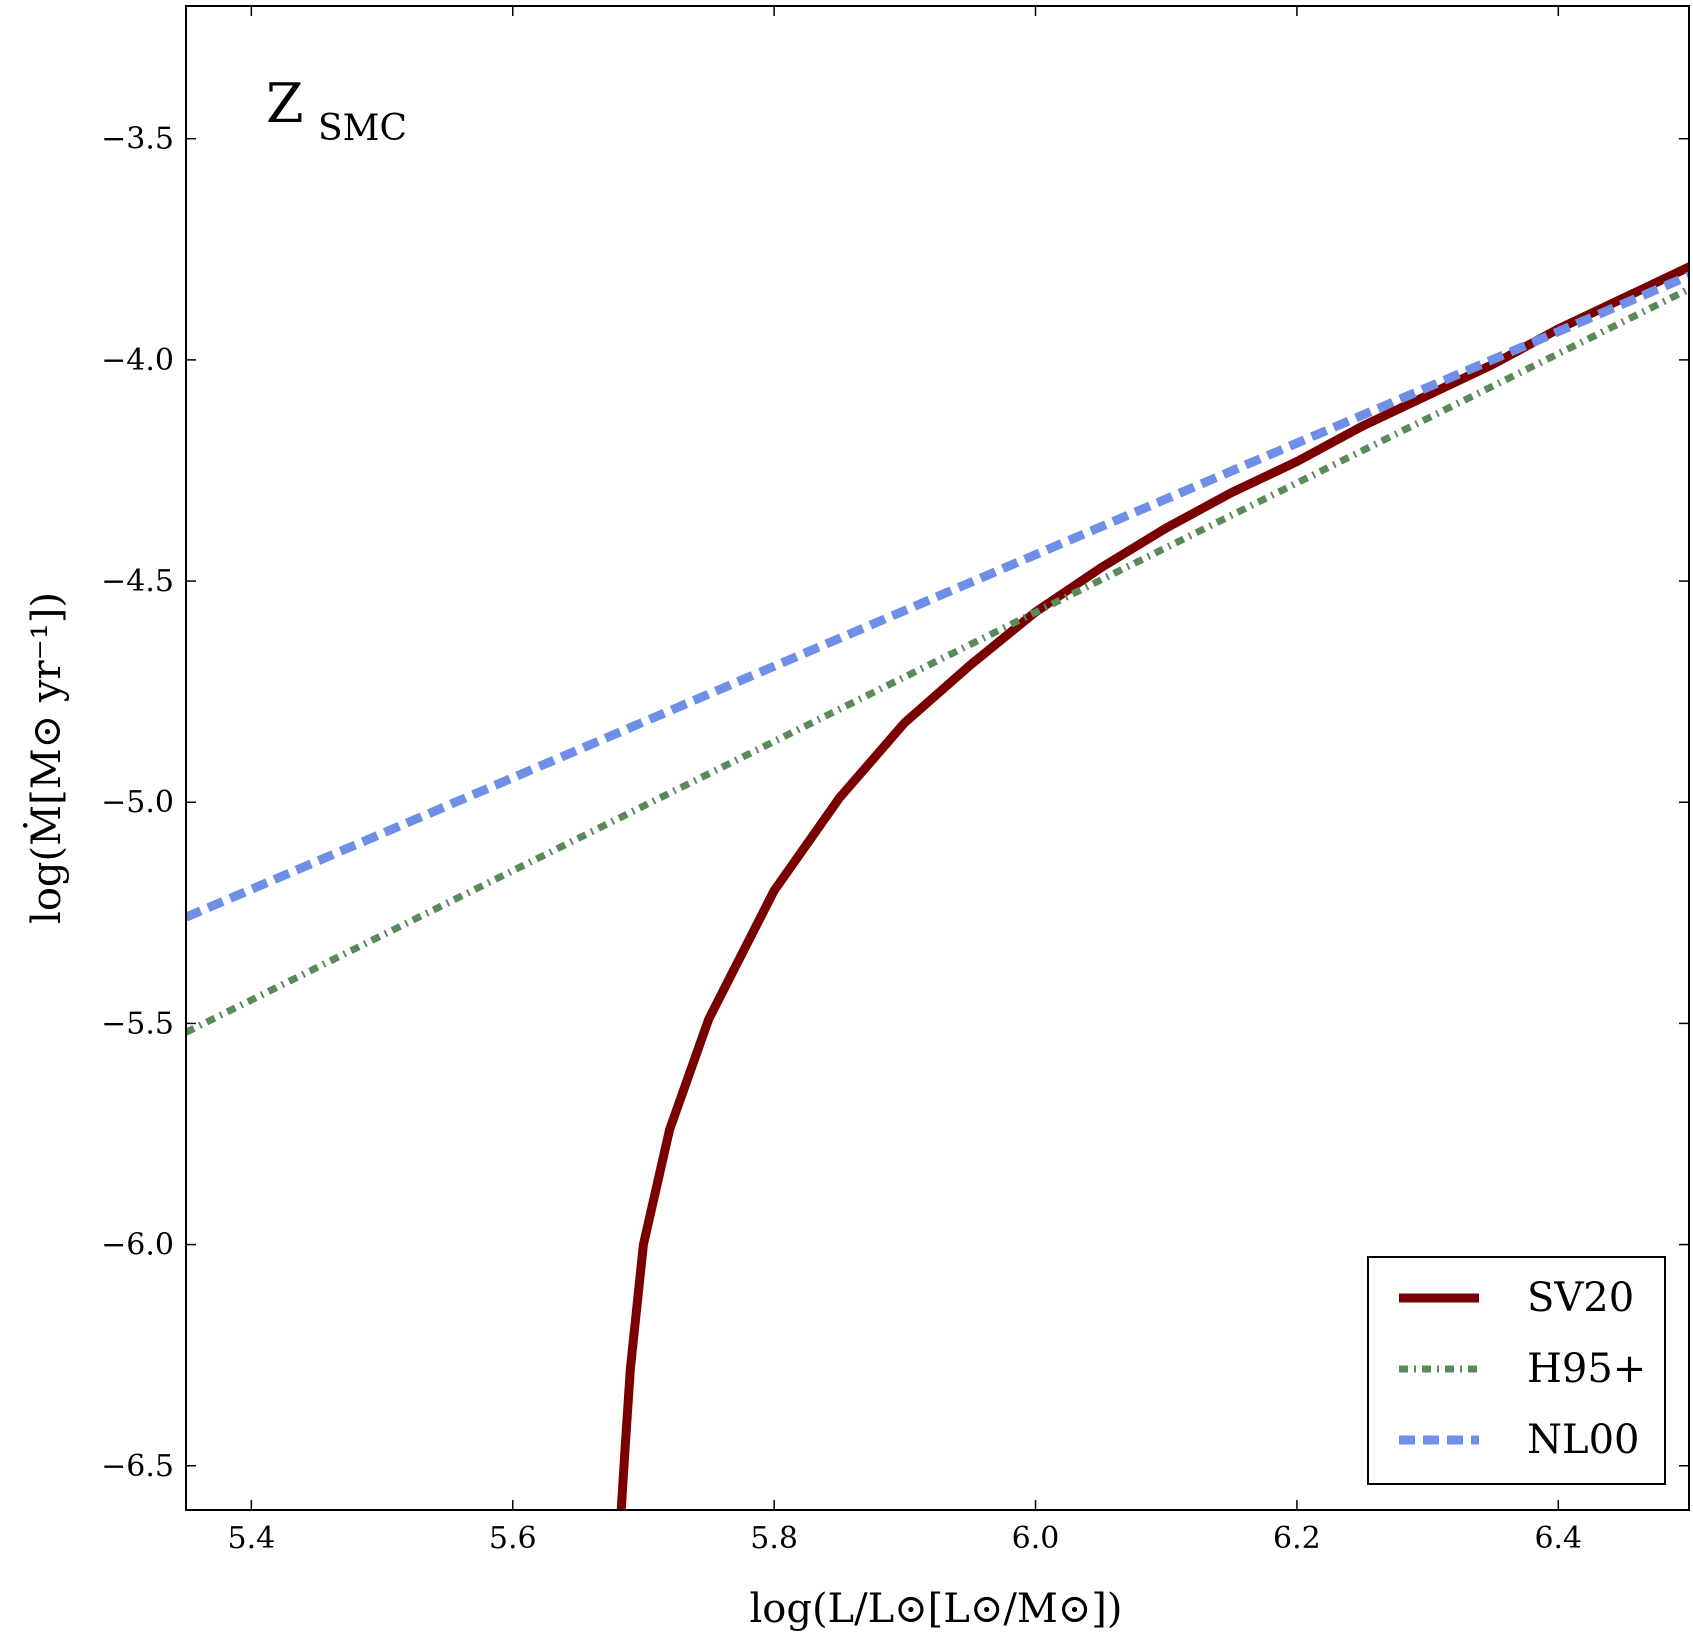 The height and width of the screenshot is (1639, 1693). What do you see at coordinates (137, 581) in the screenshot?
I see `y-tick-label: −4.5` at bounding box center [137, 581].